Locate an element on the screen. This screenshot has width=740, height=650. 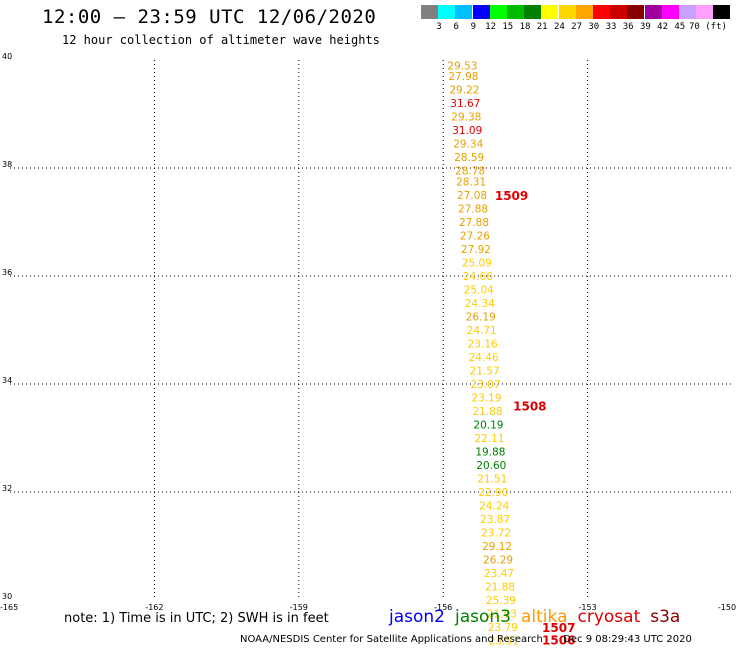
wave-height-value: 23.79 is located at coordinates (503, 628).